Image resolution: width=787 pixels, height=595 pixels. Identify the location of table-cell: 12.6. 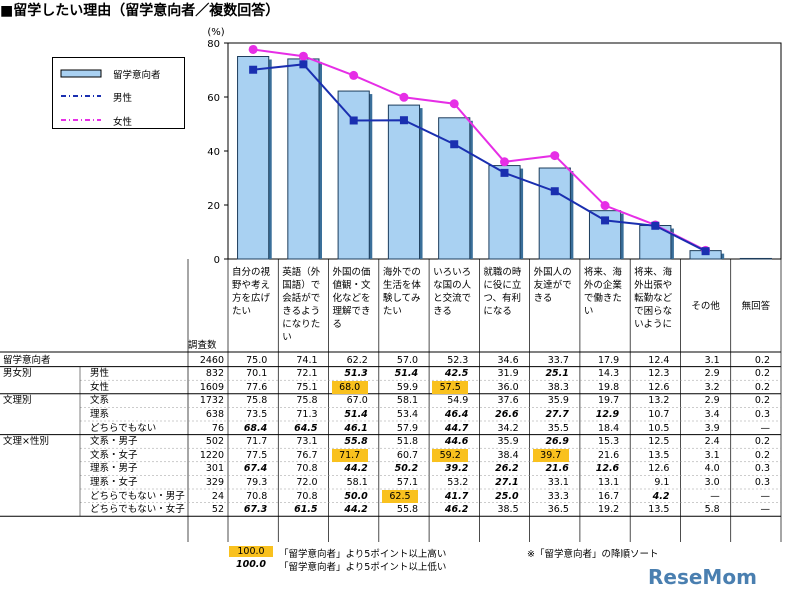
(607, 469).